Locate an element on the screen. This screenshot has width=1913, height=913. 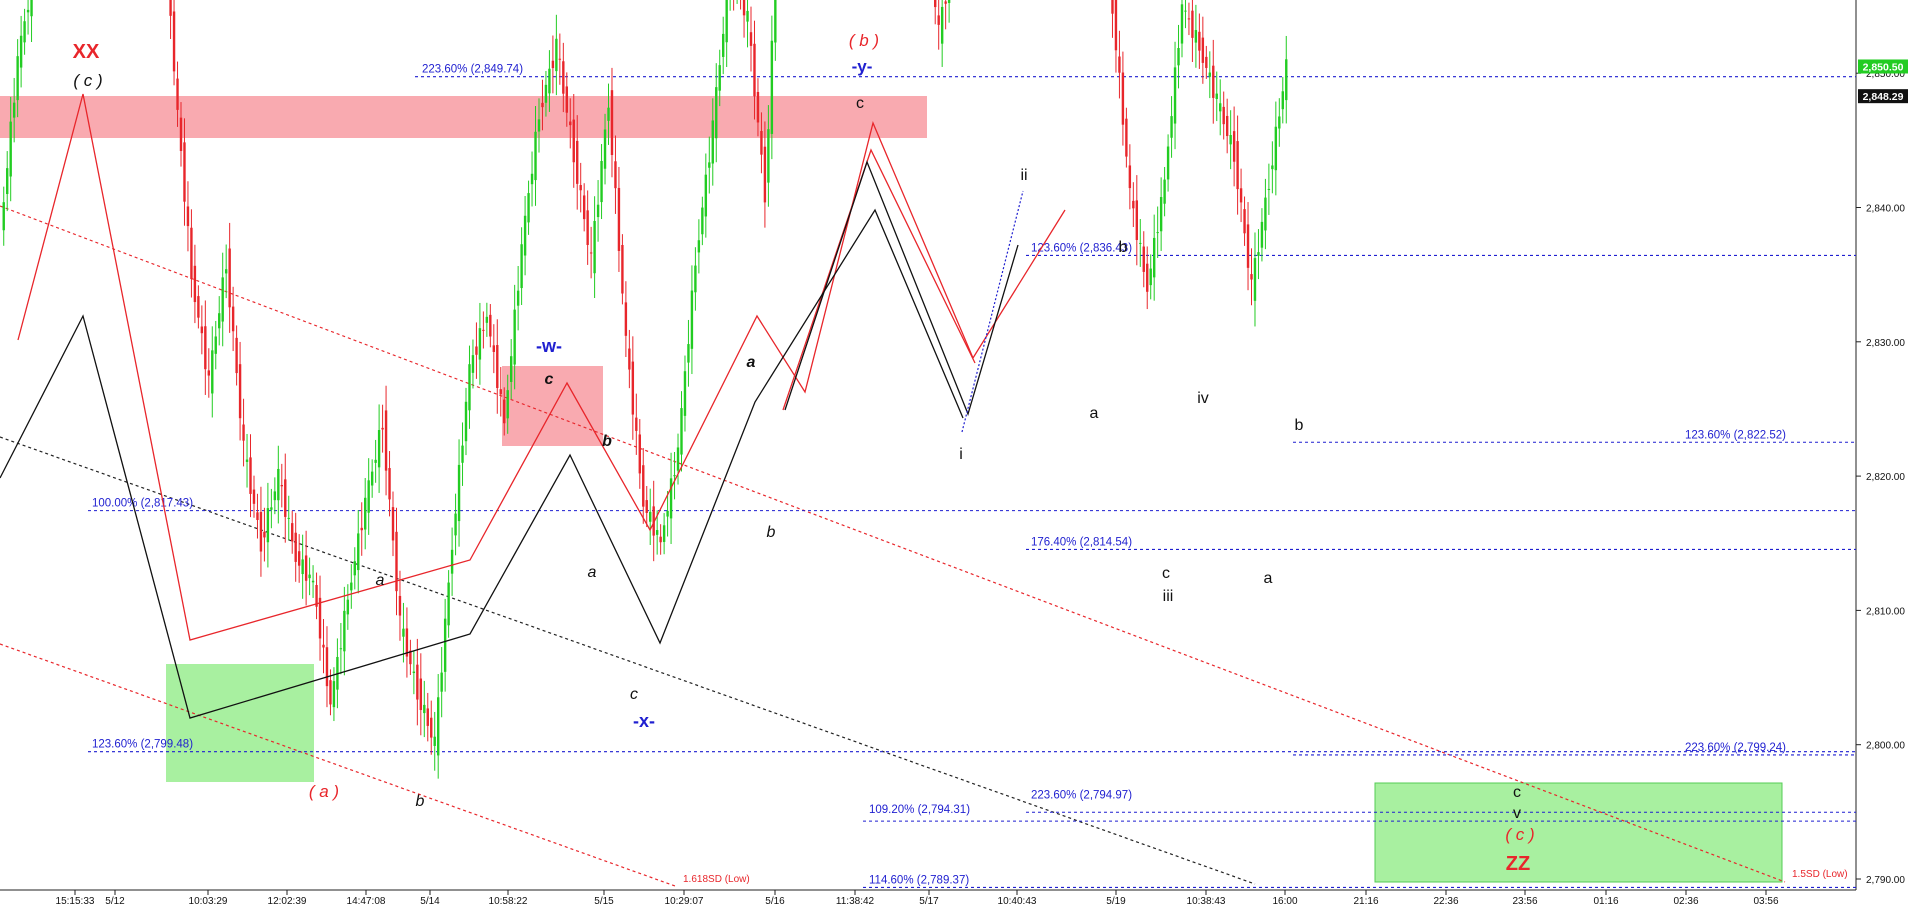
wave-label: iii is located at coordinates (1168, 596).